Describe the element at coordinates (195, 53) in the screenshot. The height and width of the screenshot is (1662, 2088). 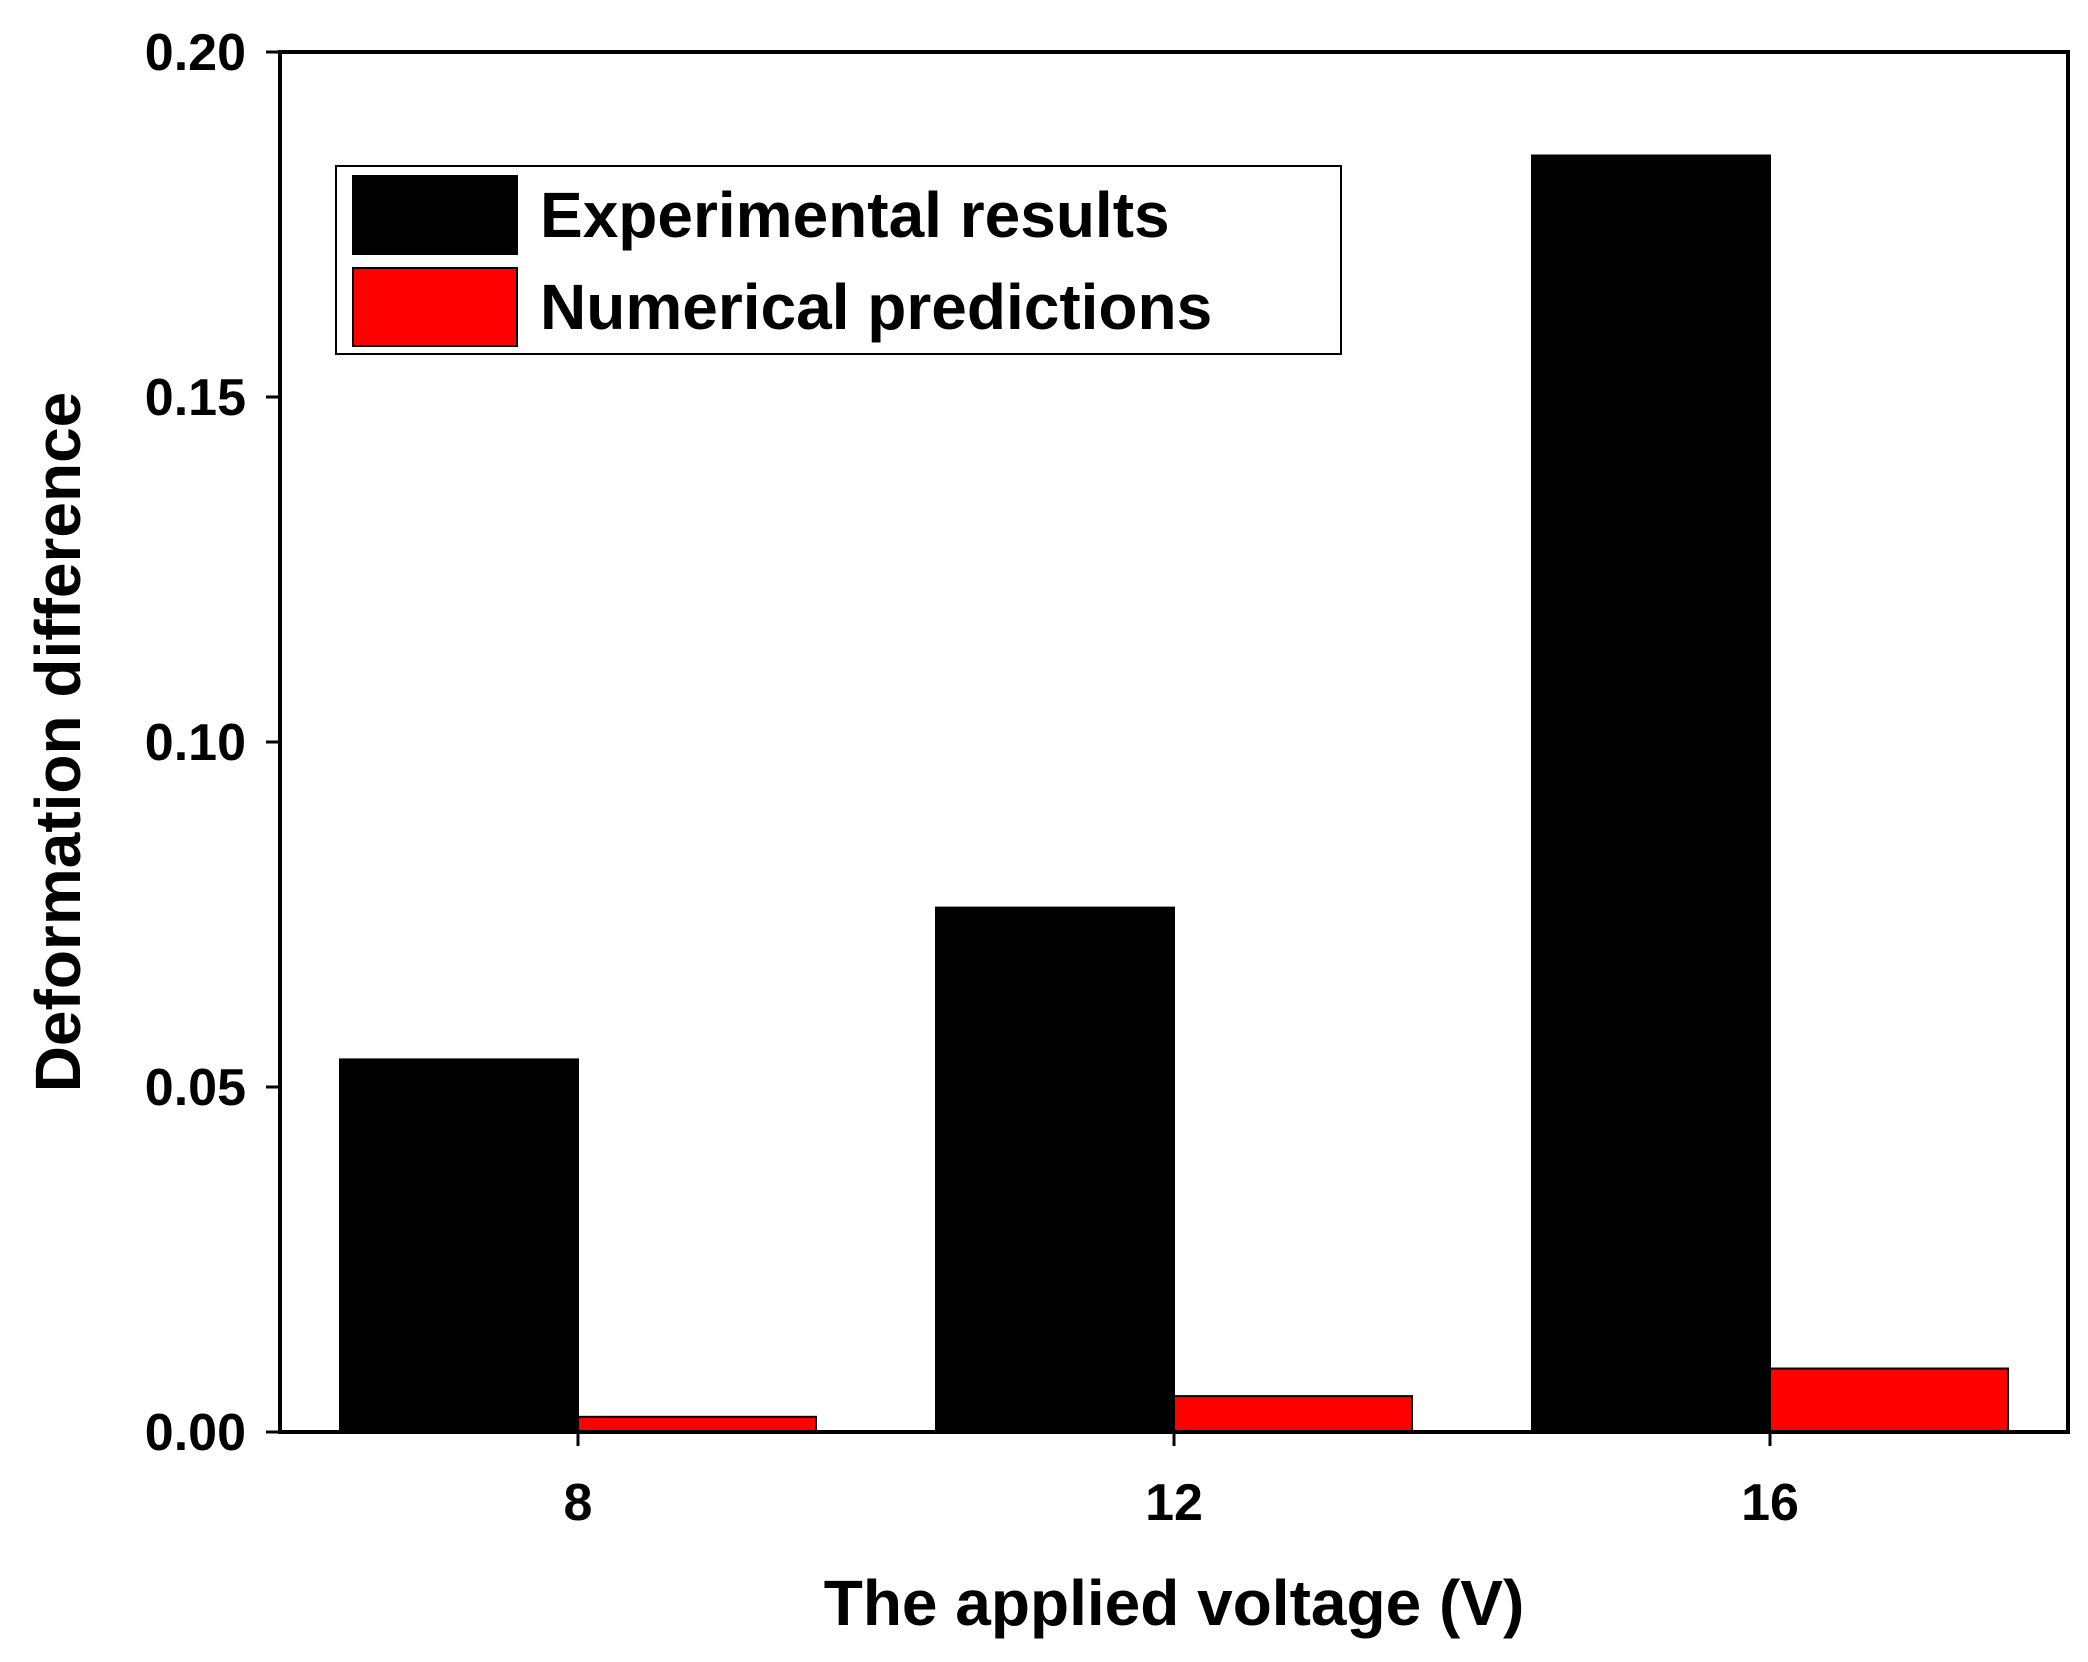
I see `y-tick-label: 0.20` at that location.